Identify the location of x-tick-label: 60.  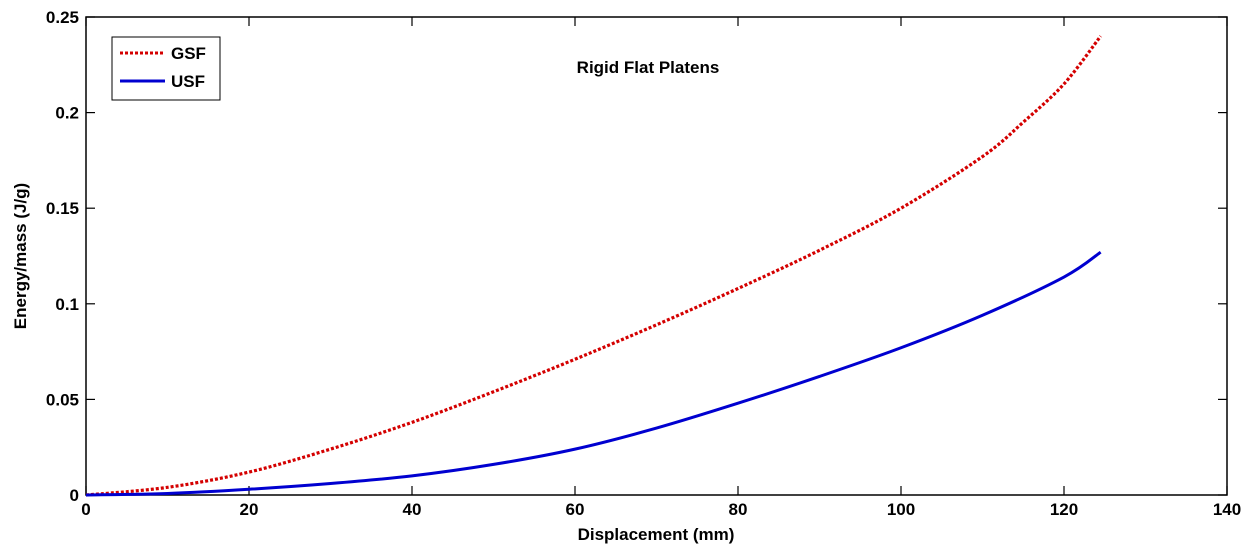
(575, 509).